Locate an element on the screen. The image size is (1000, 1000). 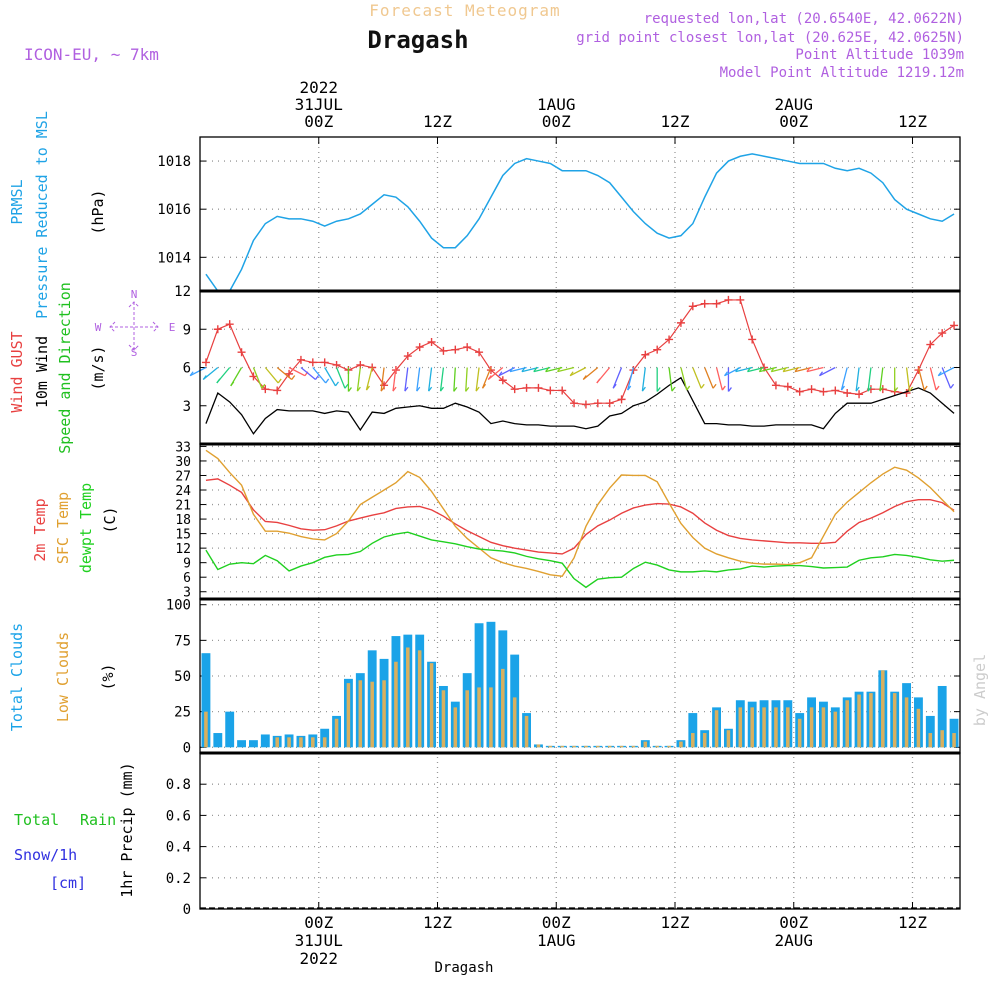
y-tick-label: 1016 is located at coordinates (174, 210).